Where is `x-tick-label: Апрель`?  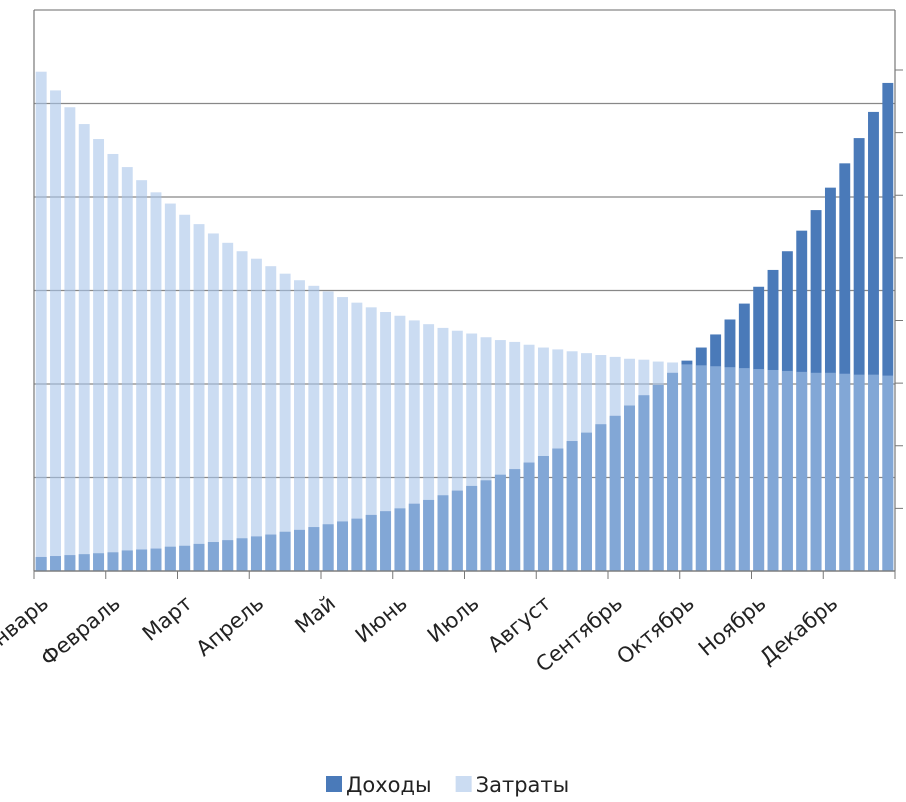
x-tick-label: Апрель is located at coordinates (229, 626).